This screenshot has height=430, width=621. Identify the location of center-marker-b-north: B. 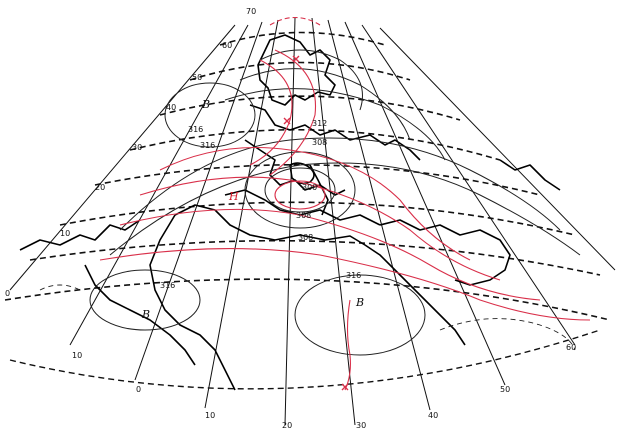
(205, 104).